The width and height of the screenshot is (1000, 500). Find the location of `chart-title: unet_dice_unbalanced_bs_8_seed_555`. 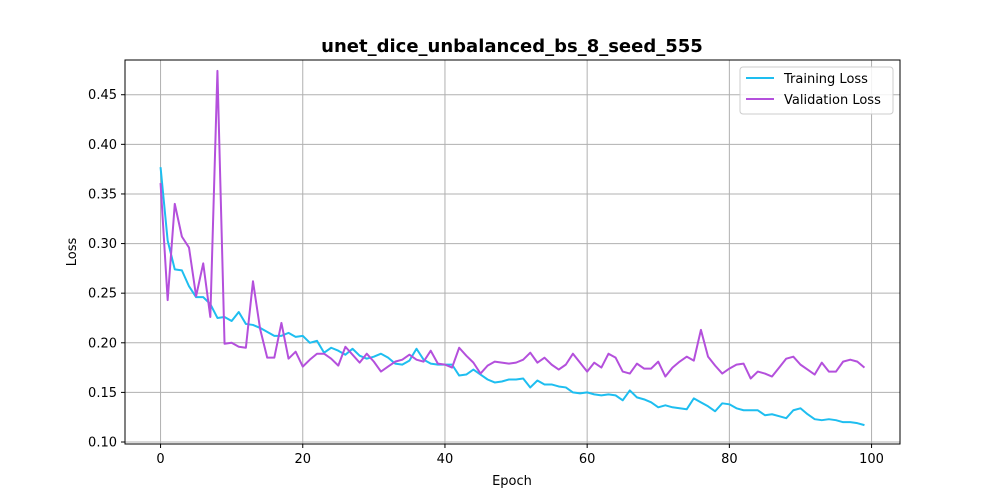

chart-title: unet_dice_unbalanced_bs_8_seed_555 is located at coordinates (512, 46).